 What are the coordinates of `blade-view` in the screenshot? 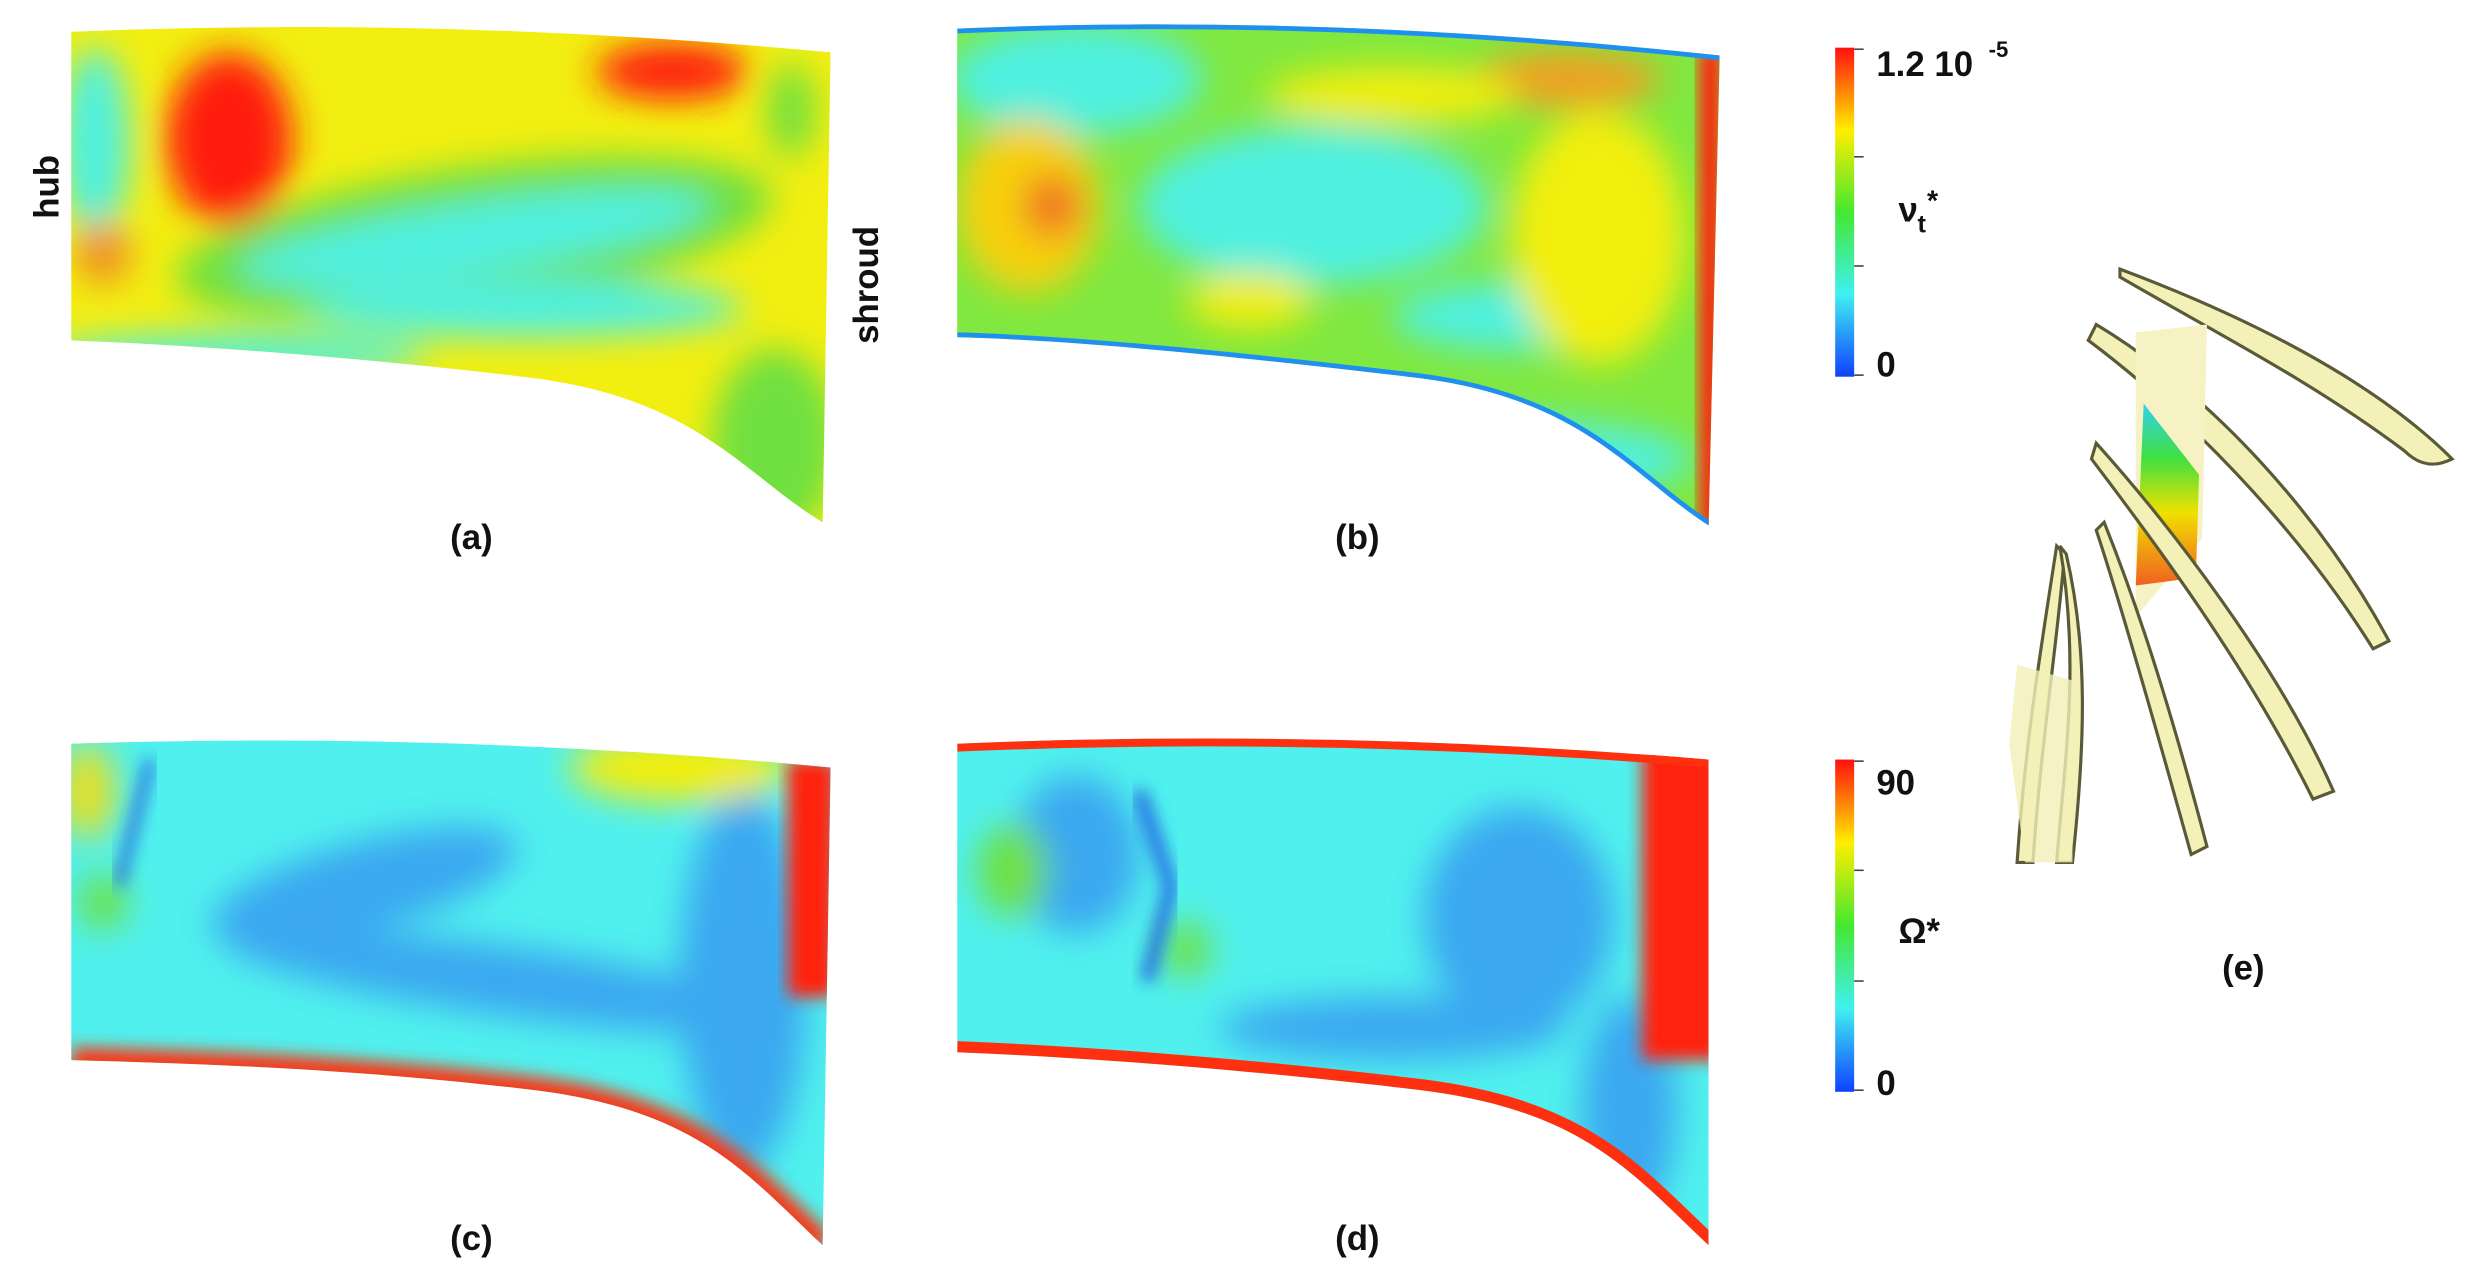 It's located at (2232, 565).